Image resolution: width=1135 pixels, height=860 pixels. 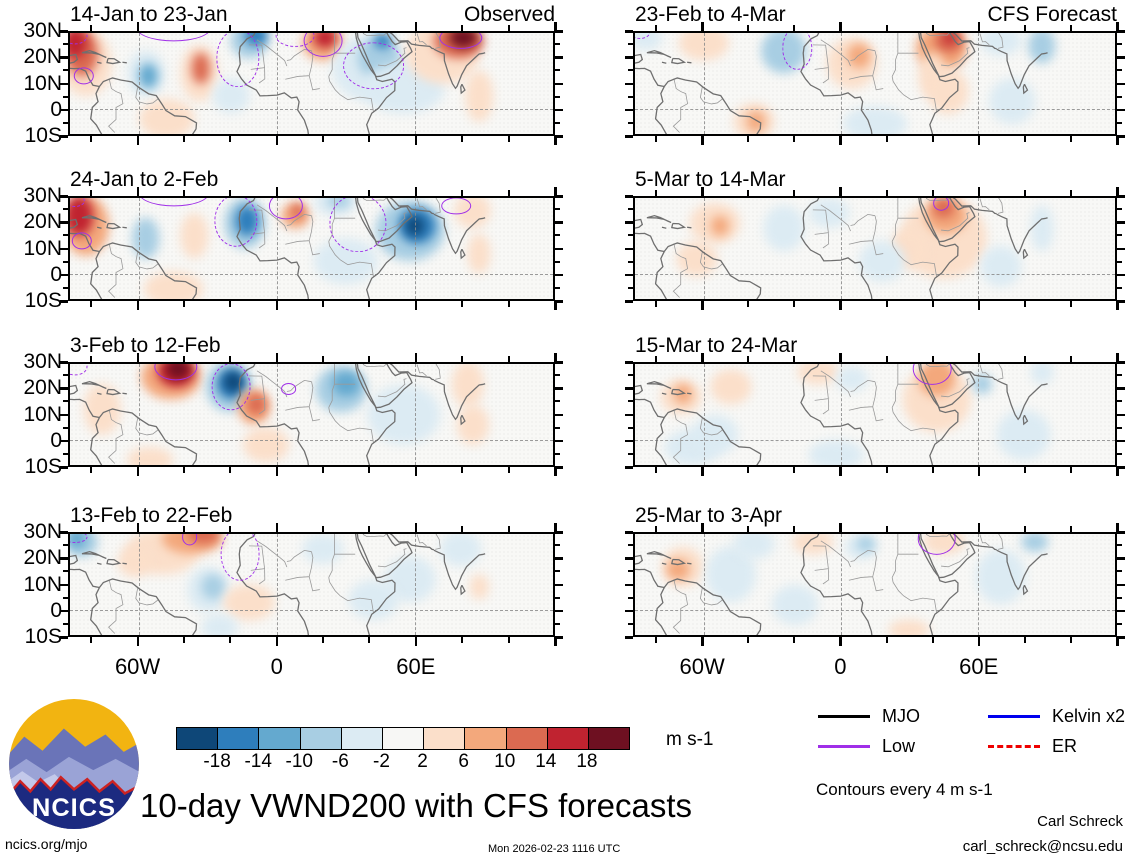 What do you see at coordinates (151, 515) in the screenshot?
I see `panel-title: 13-Feb to 22-Feb` at bounding box center [151, 515].